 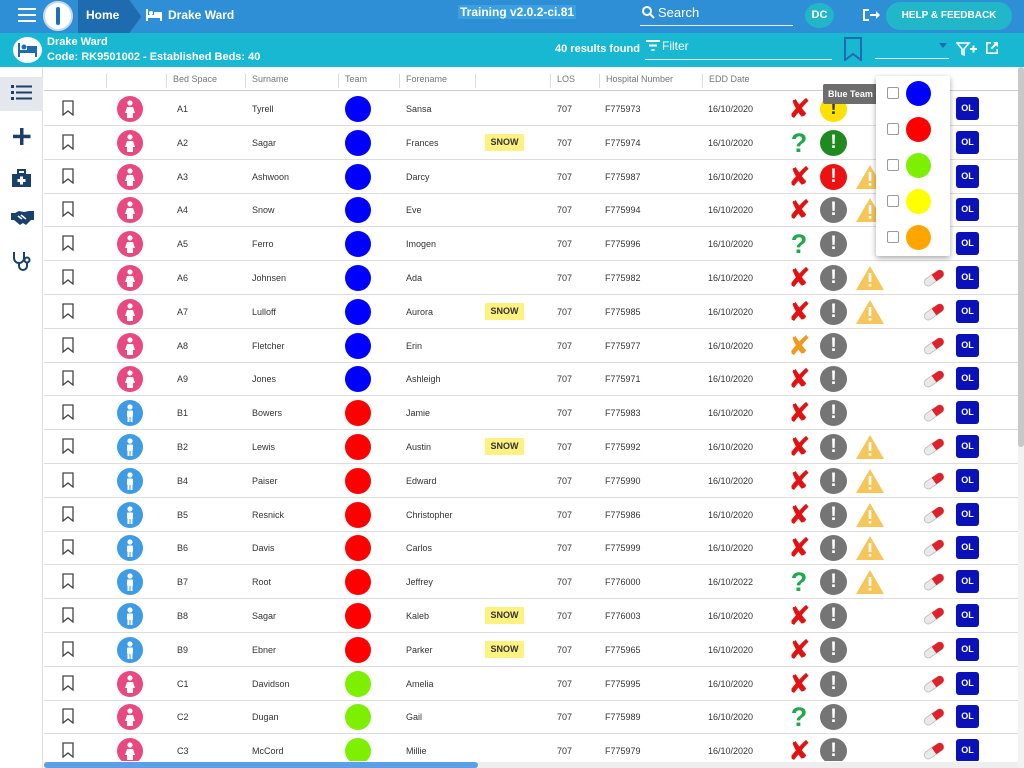 I want to click on user-avatar: DC, so click(x=819, y=15).